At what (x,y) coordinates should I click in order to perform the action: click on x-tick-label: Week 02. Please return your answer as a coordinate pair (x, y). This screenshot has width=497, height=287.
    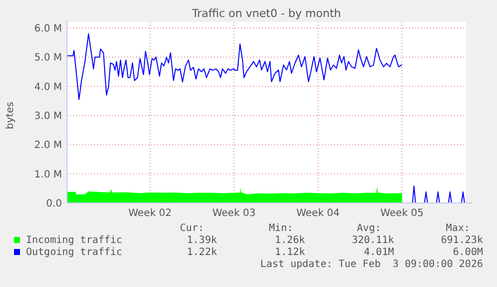
    Looking at the image, I should click on (150, 213).